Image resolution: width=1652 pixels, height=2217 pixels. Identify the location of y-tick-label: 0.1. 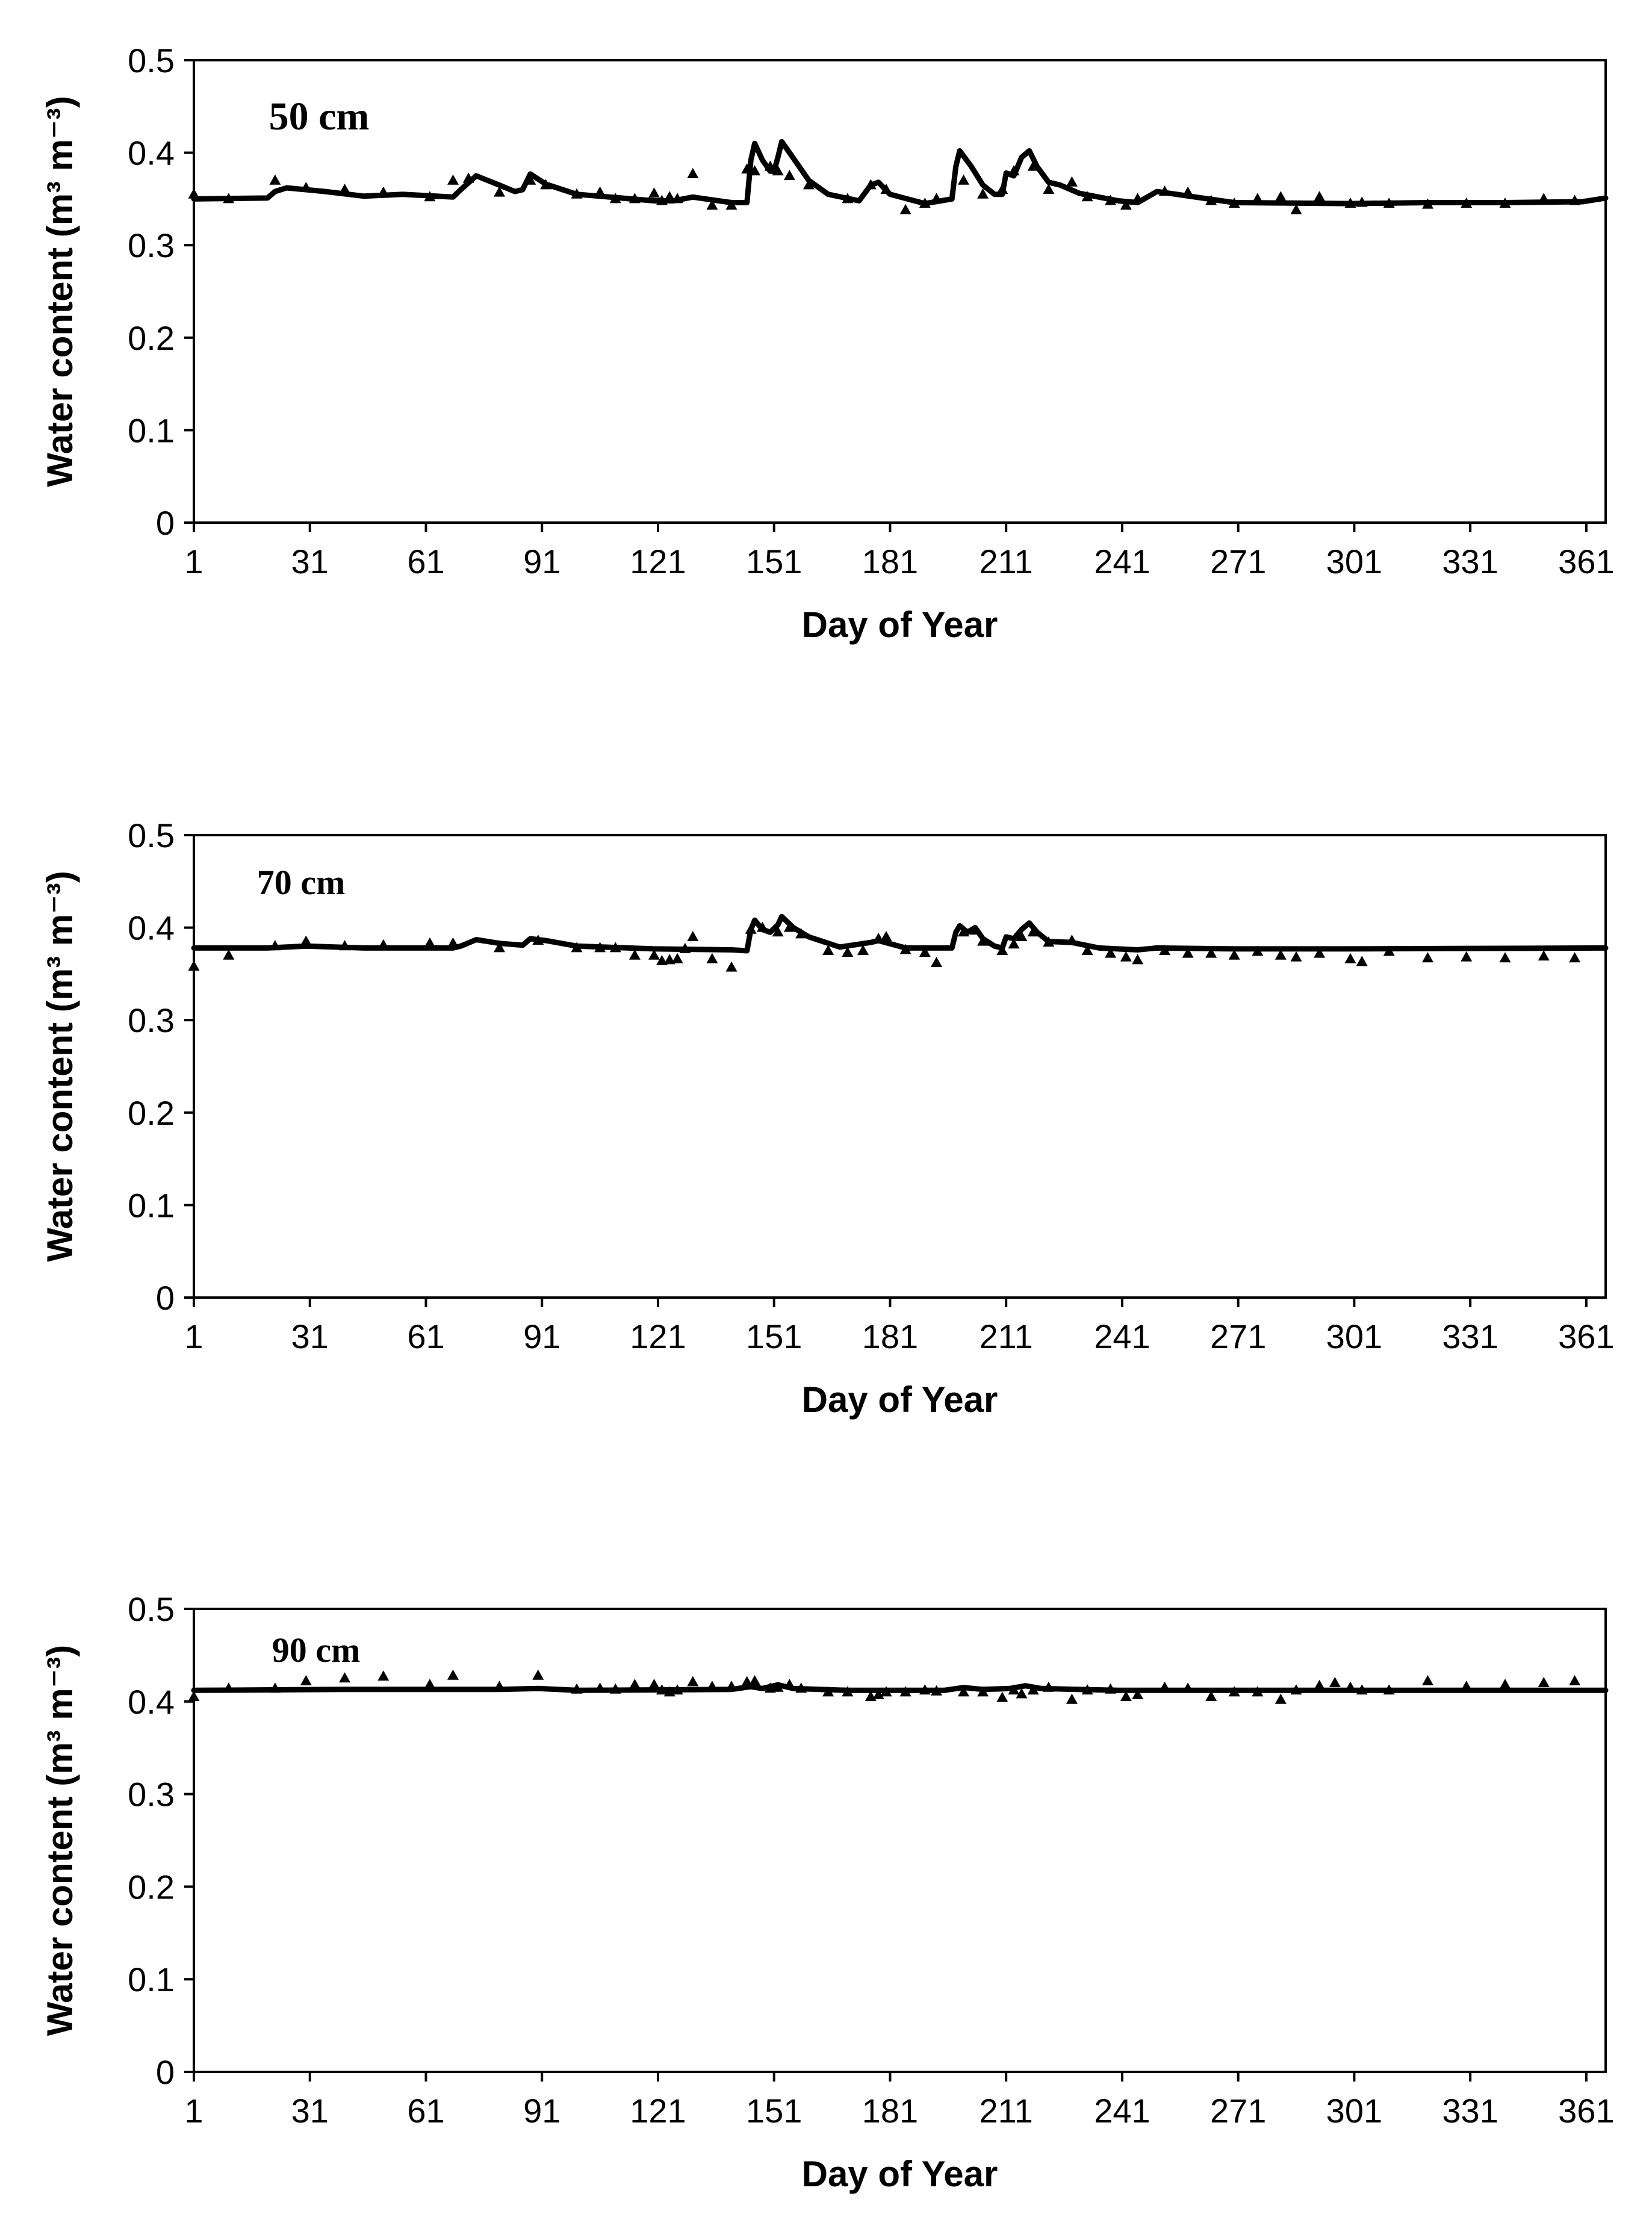
(151, 1205).